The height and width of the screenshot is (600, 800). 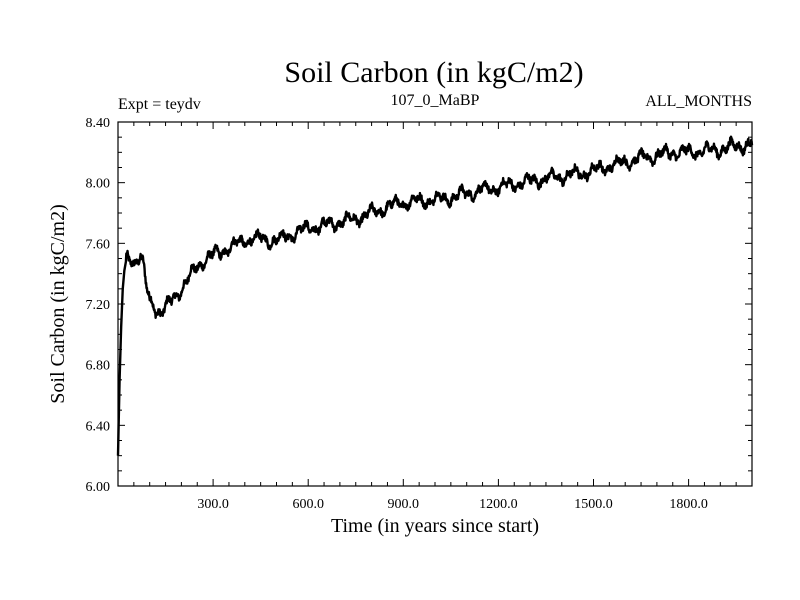 I want to click on experiment-label: Expt = teydv, so click(x=159, y=104).